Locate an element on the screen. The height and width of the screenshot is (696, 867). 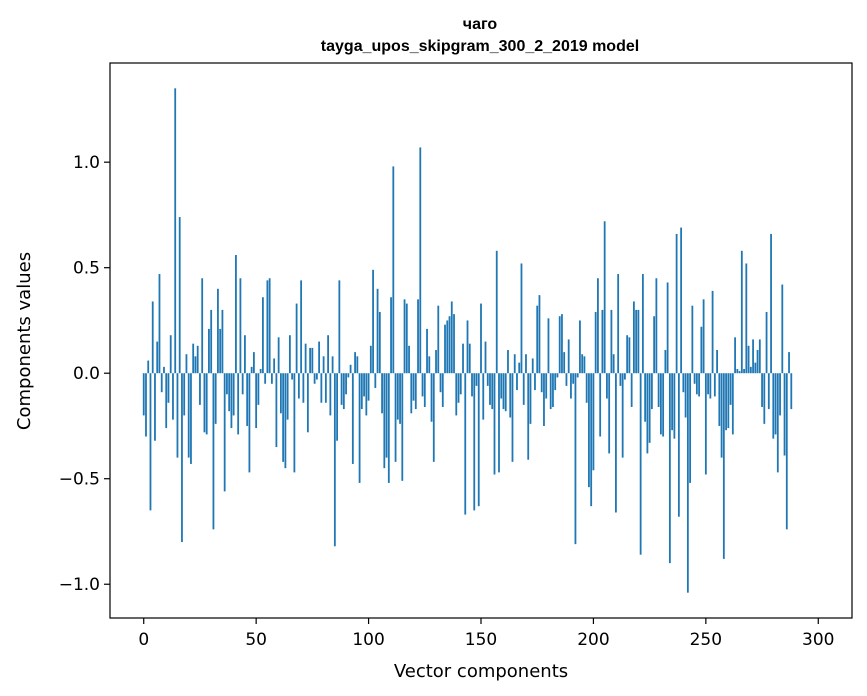
x-axis-ticks: 0 50 100 150 200 250 300 is located at coordinates (486, 634).